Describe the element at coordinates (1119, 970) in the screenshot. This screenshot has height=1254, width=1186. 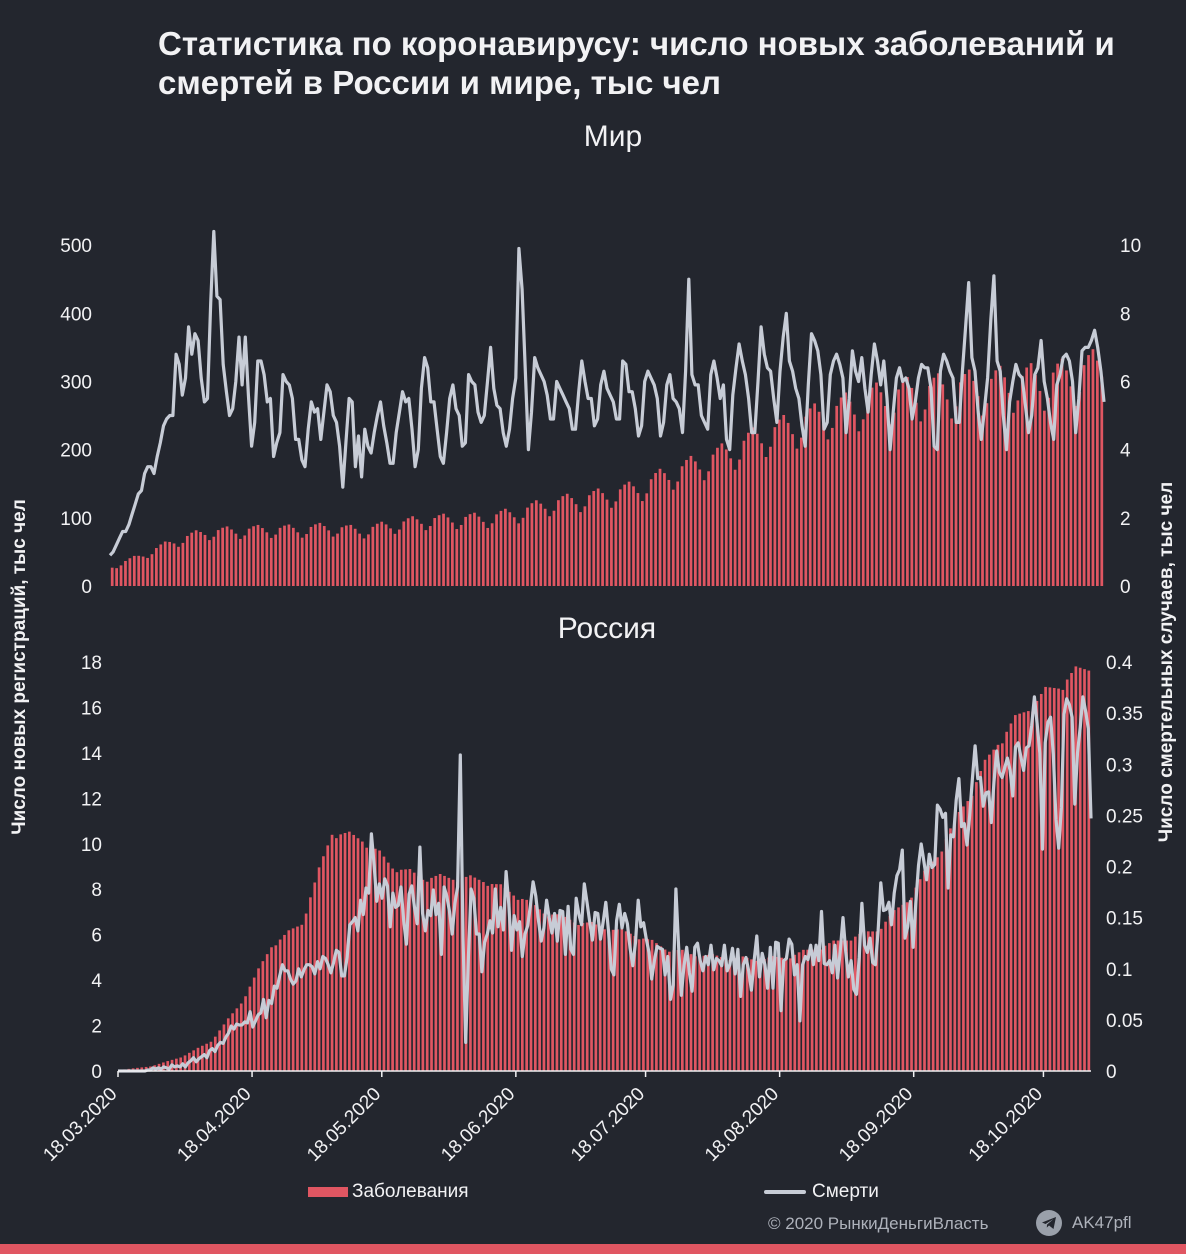
I see `y-tick-right: 0.1` at that location.